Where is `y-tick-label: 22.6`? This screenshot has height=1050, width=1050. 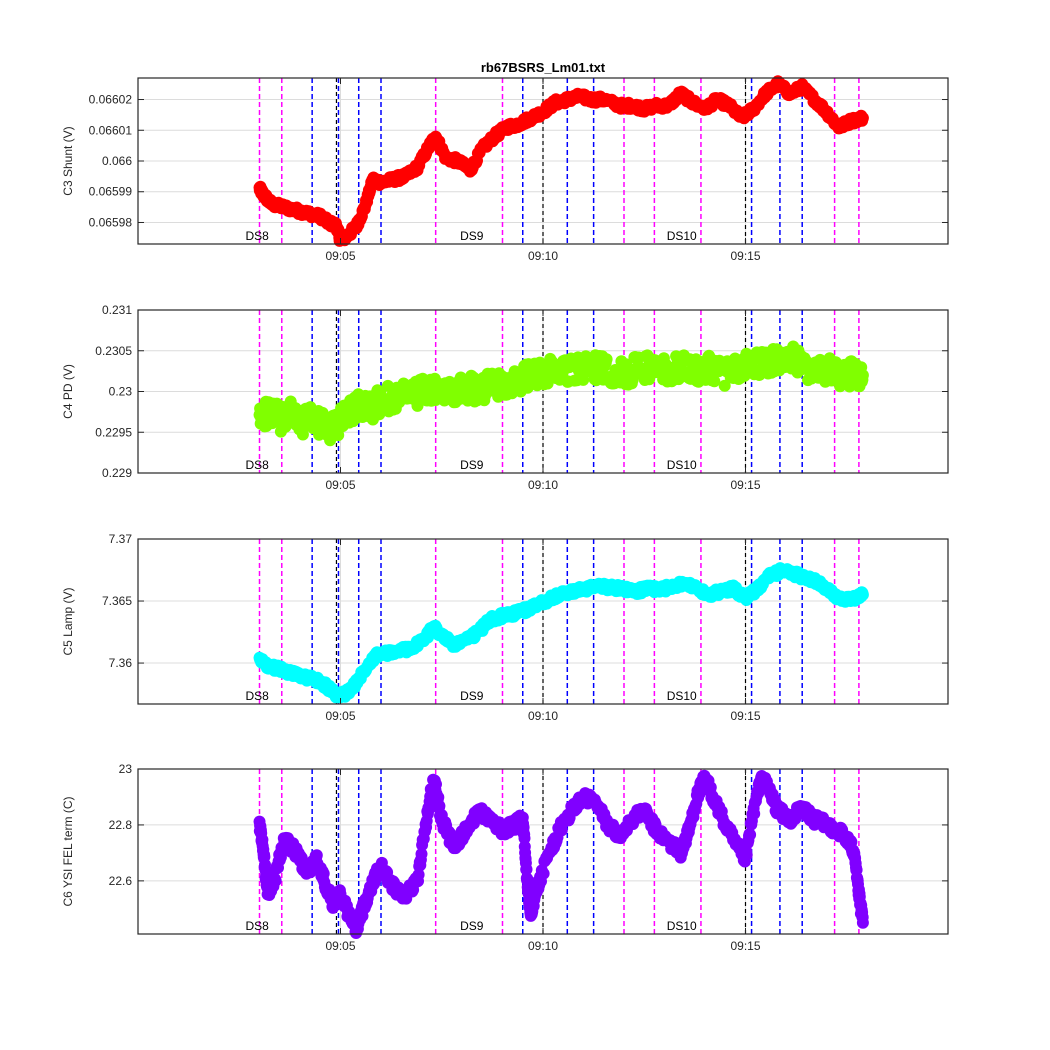 y-tick-label: 22.6 is located at coordinates (121, 881).